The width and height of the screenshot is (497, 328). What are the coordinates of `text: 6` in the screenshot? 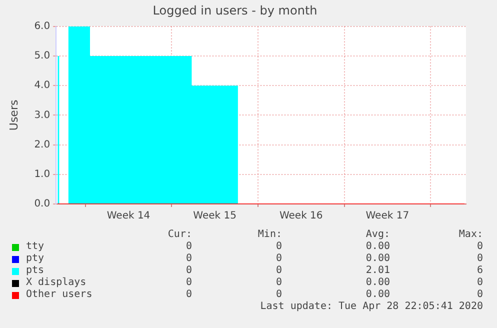 It's located at (479, 271).